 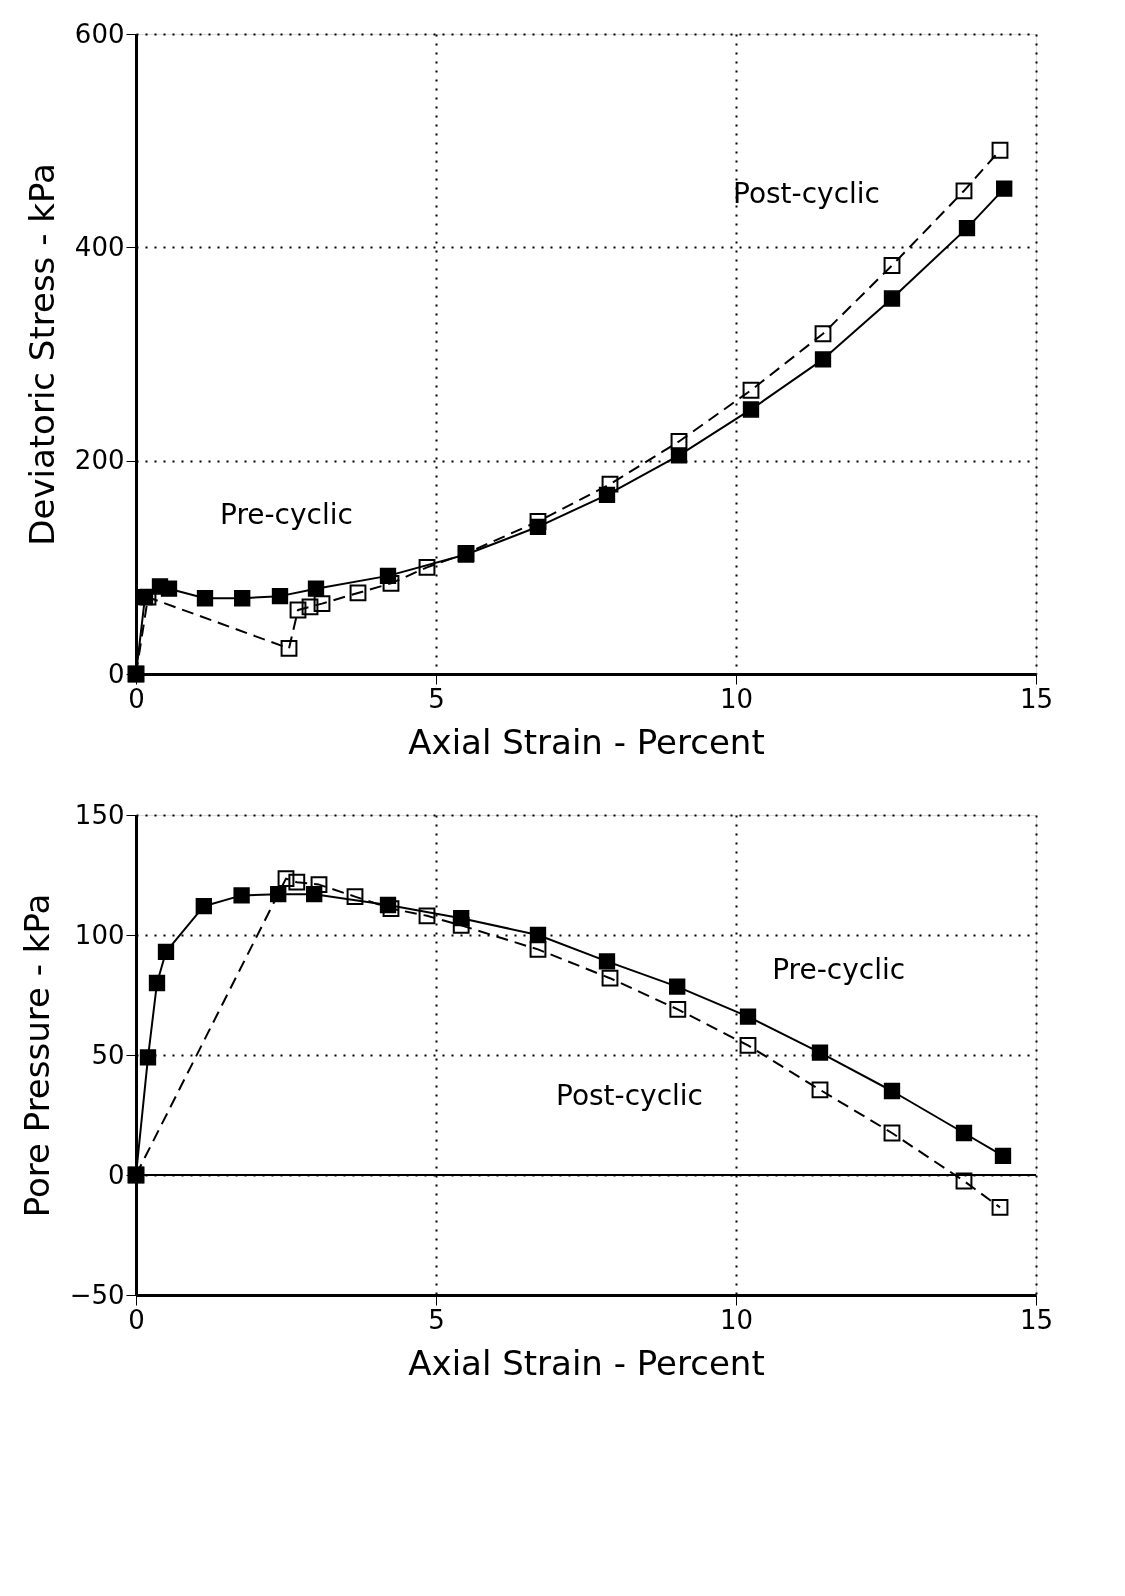 I want to click on y-axis-title: Deviatoric Stress - kPa, so click(x=41, y=354).